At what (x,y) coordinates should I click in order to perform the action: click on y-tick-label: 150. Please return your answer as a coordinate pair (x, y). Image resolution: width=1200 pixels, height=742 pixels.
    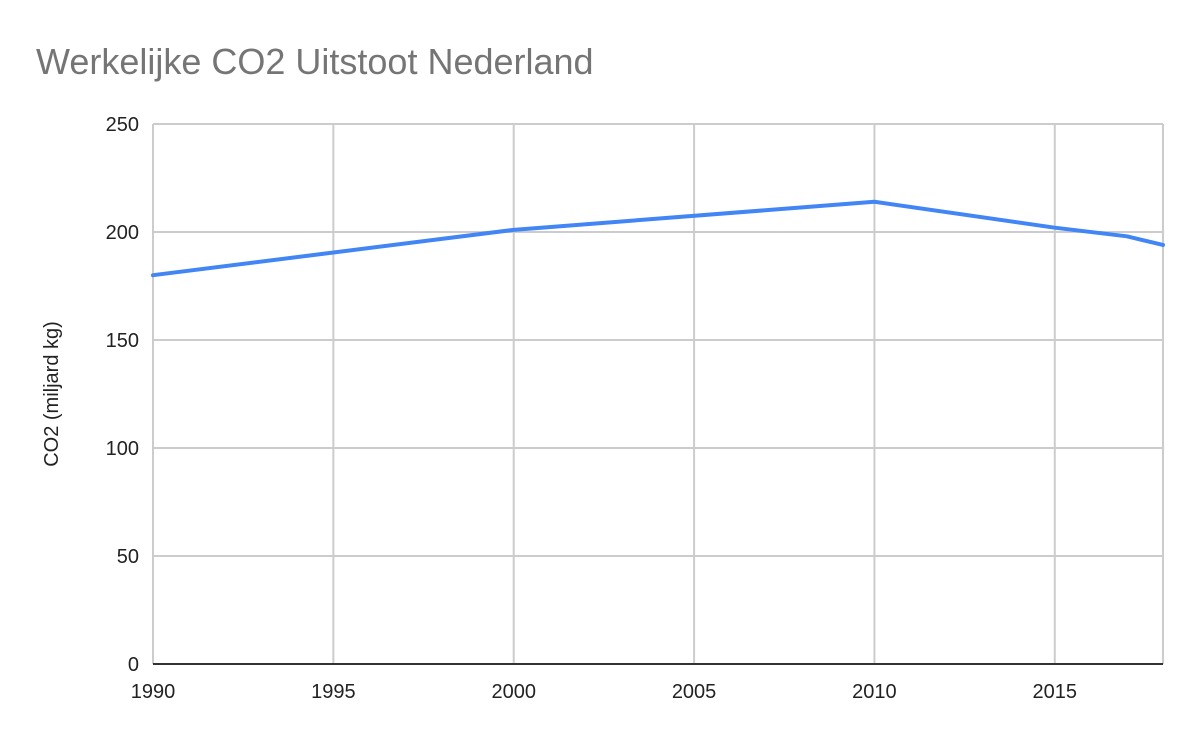
    Looking at the image, I should click on (122, 341).